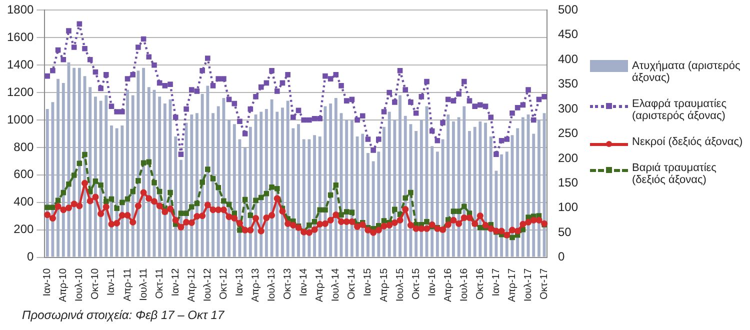  What do you see at coordinates (20, 91) in the screenshot?
I see `y-tick-label: 1200` at bounding box center [20, 91].